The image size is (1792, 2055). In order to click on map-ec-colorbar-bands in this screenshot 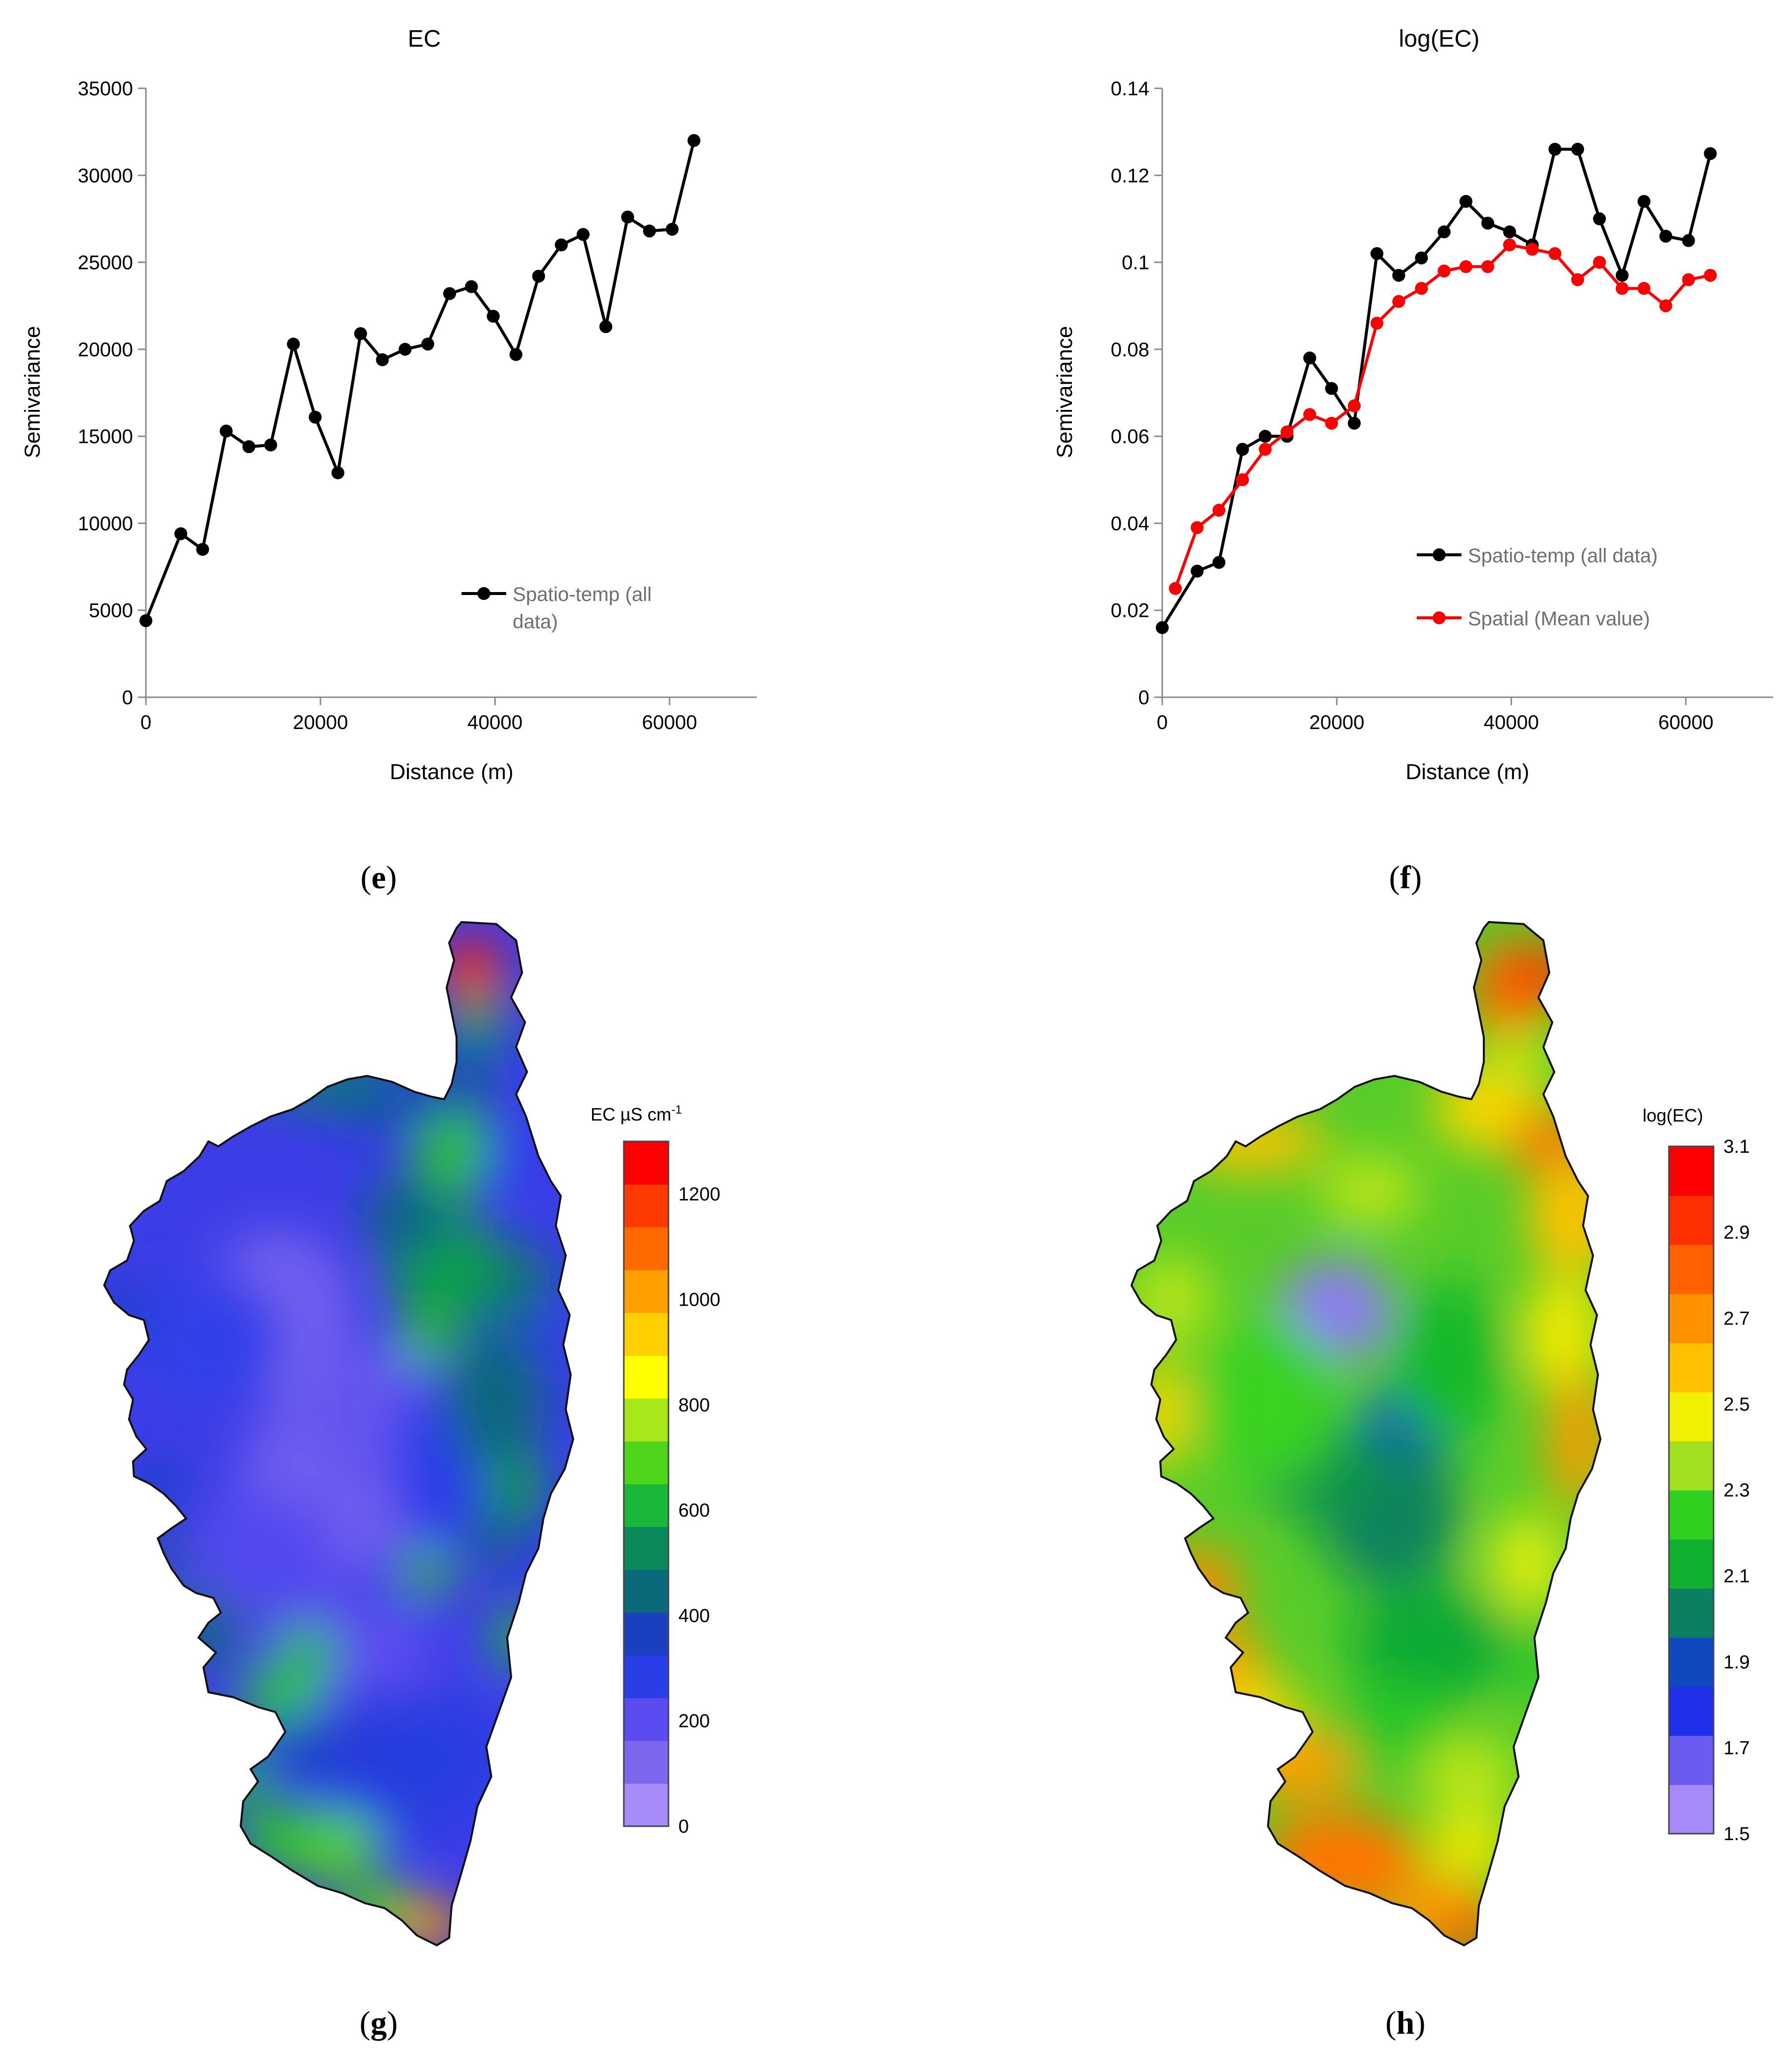, I will do `click(646, 1484)`.